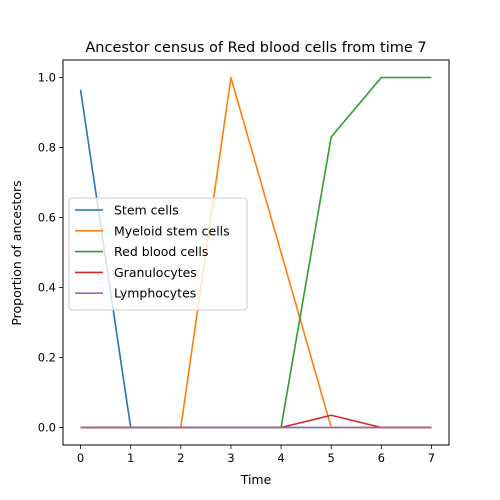  I want to click on x-tick-label: 6, so click(381, 458).